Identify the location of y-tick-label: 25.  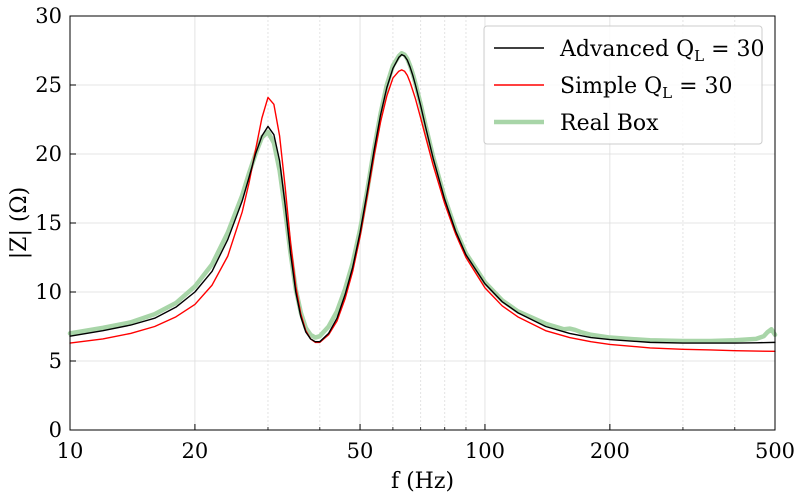
(48, 85).